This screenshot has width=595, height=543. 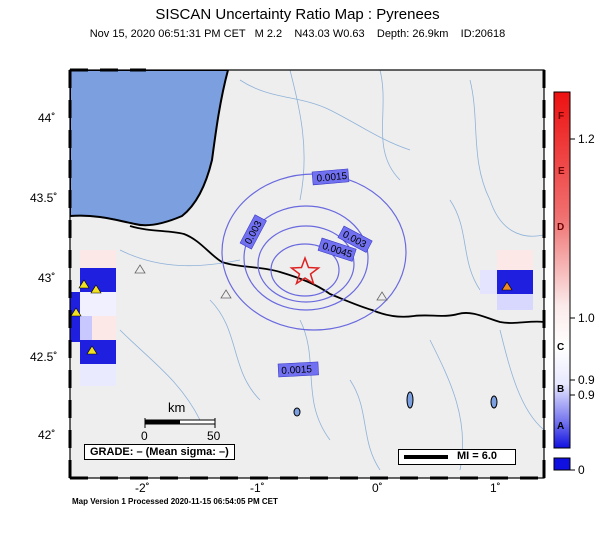 I want to click on map-title: SISCAN Uncertainty Ratio Map : Pyrenees, so click(x=297, y=14).